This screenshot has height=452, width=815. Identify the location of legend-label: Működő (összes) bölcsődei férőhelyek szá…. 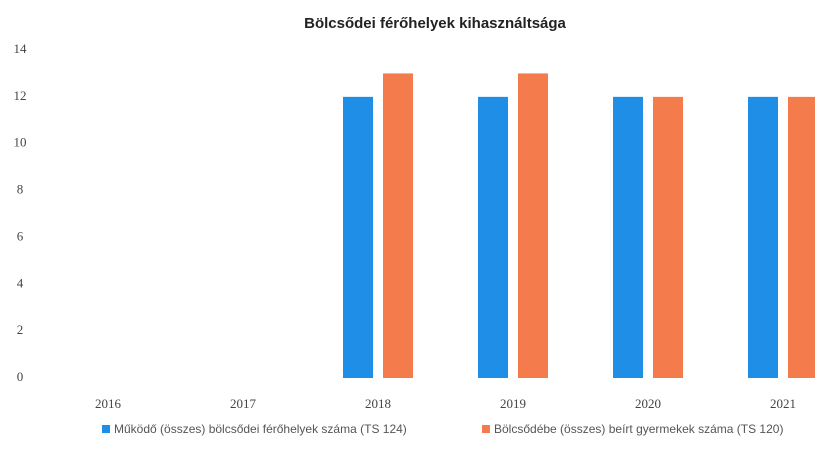
(260, 429).